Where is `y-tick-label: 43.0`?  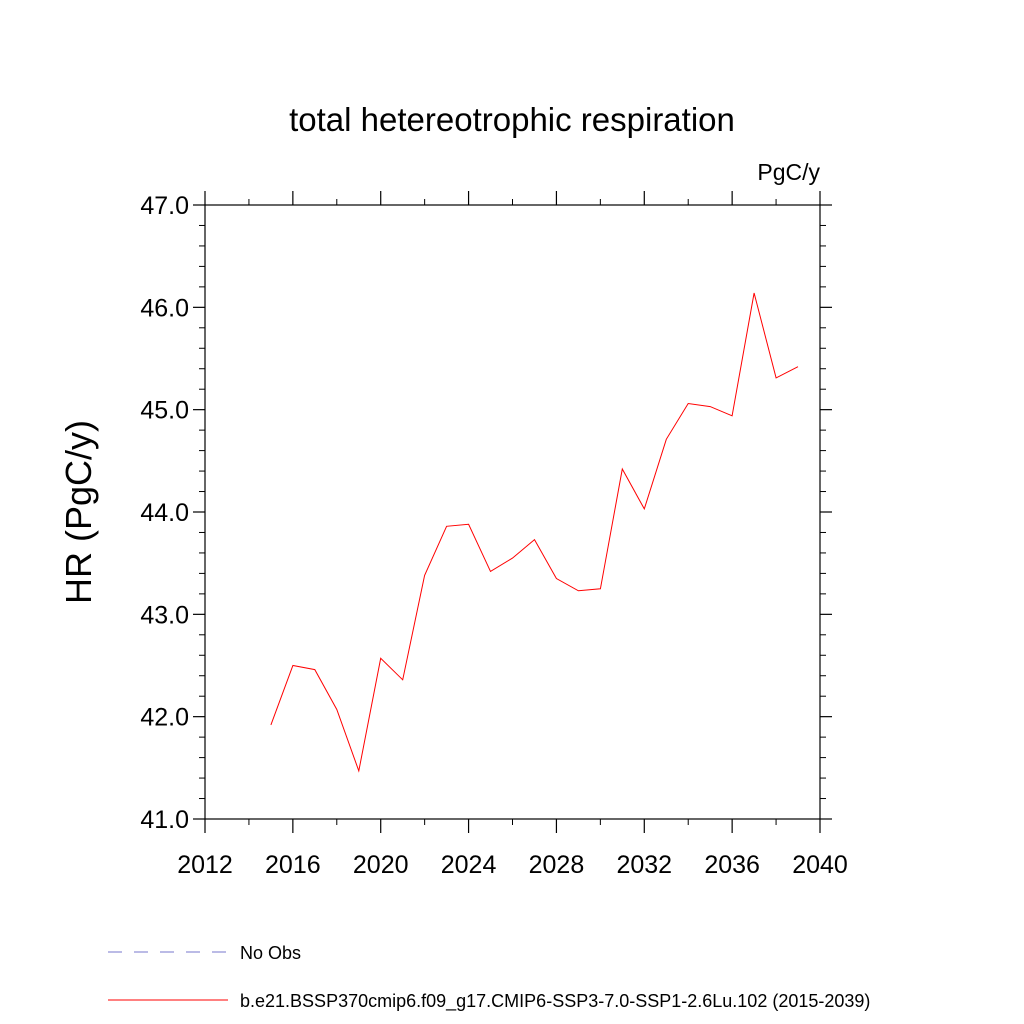 y-tick-label: 43.0 is located at coordinates (164, 615).